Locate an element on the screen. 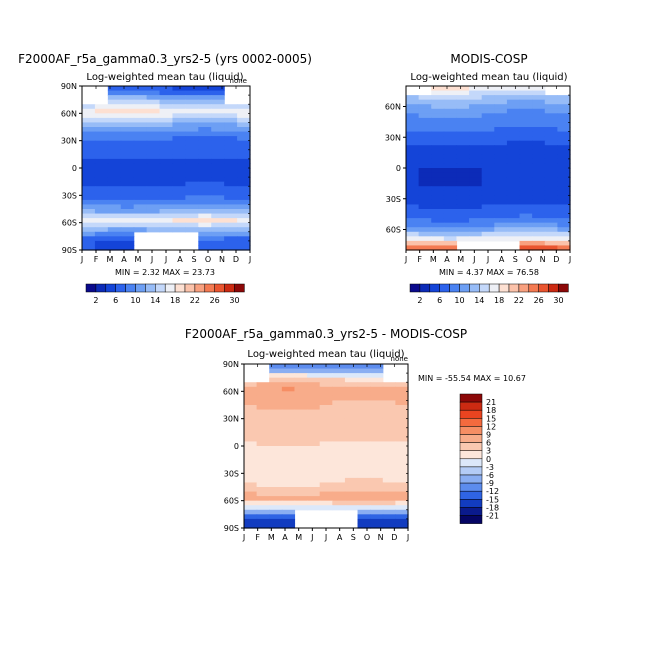 This screenshot has height=654, width=654. colorbar-label: -21 is located at coordinates (492, 516).